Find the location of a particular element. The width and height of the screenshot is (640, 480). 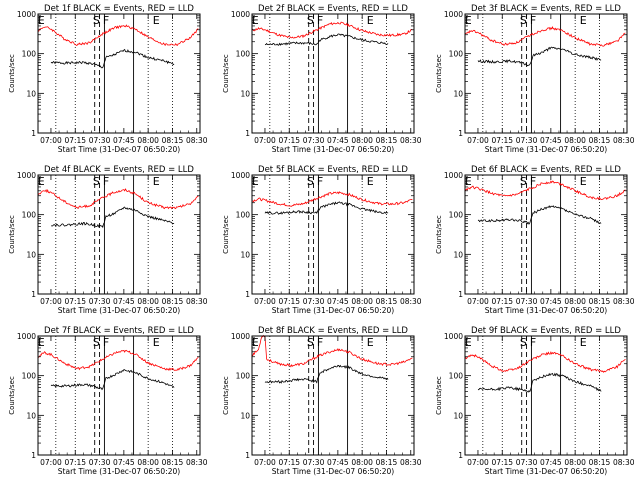

panel-title: Det 7f BLACK = Events, RED = LLD is located at coordinates (119, 331).